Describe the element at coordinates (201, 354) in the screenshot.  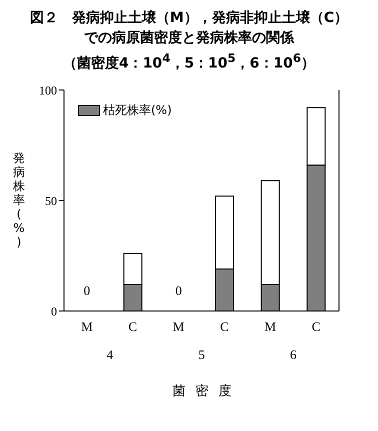
I see `text: 5` at that location.